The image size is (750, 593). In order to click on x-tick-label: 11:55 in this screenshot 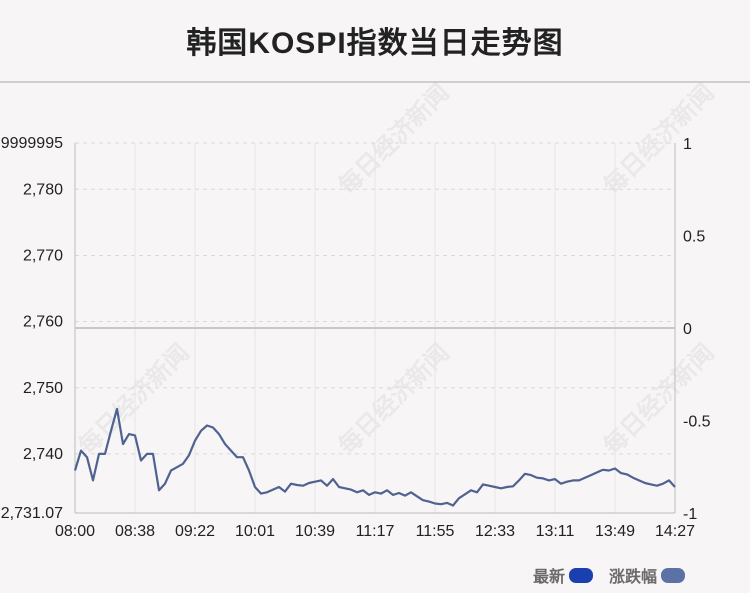, I will do `click(435, 531)`.